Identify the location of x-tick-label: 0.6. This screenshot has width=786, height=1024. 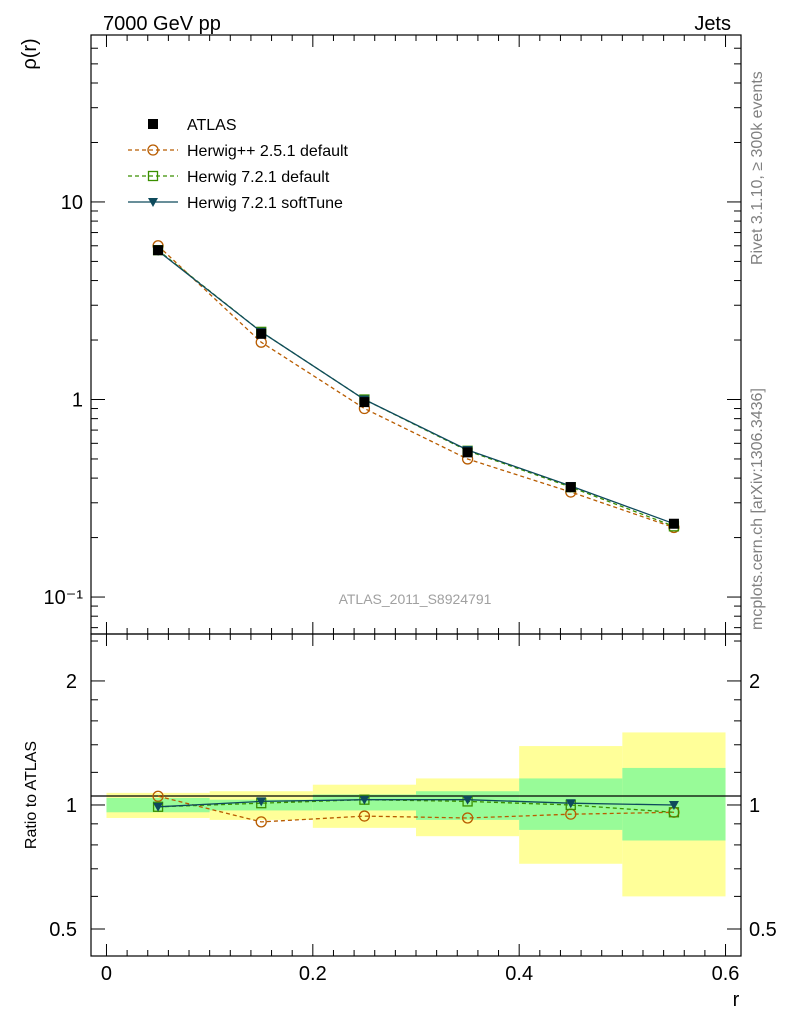
(726, 974).